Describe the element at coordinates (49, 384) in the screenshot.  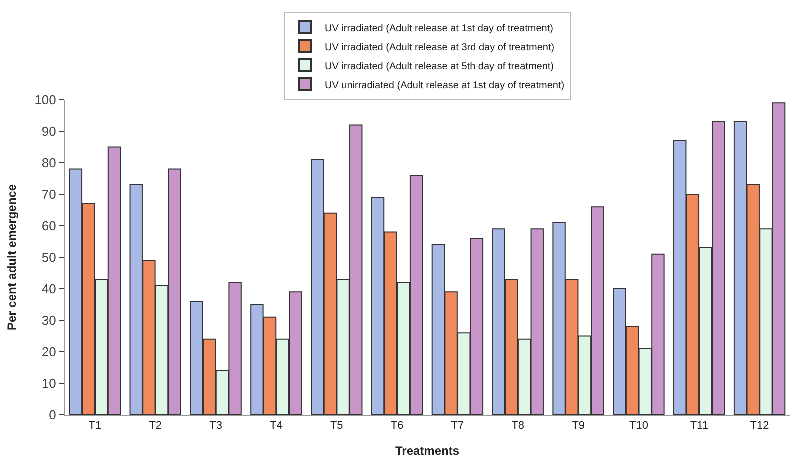
I see `y-tick-label: 10` at that location.